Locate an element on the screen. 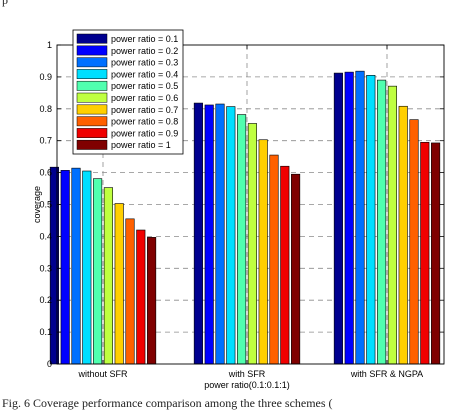 This screenshot has height=413, width=474. x-tick-label: with SFR is located at coordinates (247, 374).